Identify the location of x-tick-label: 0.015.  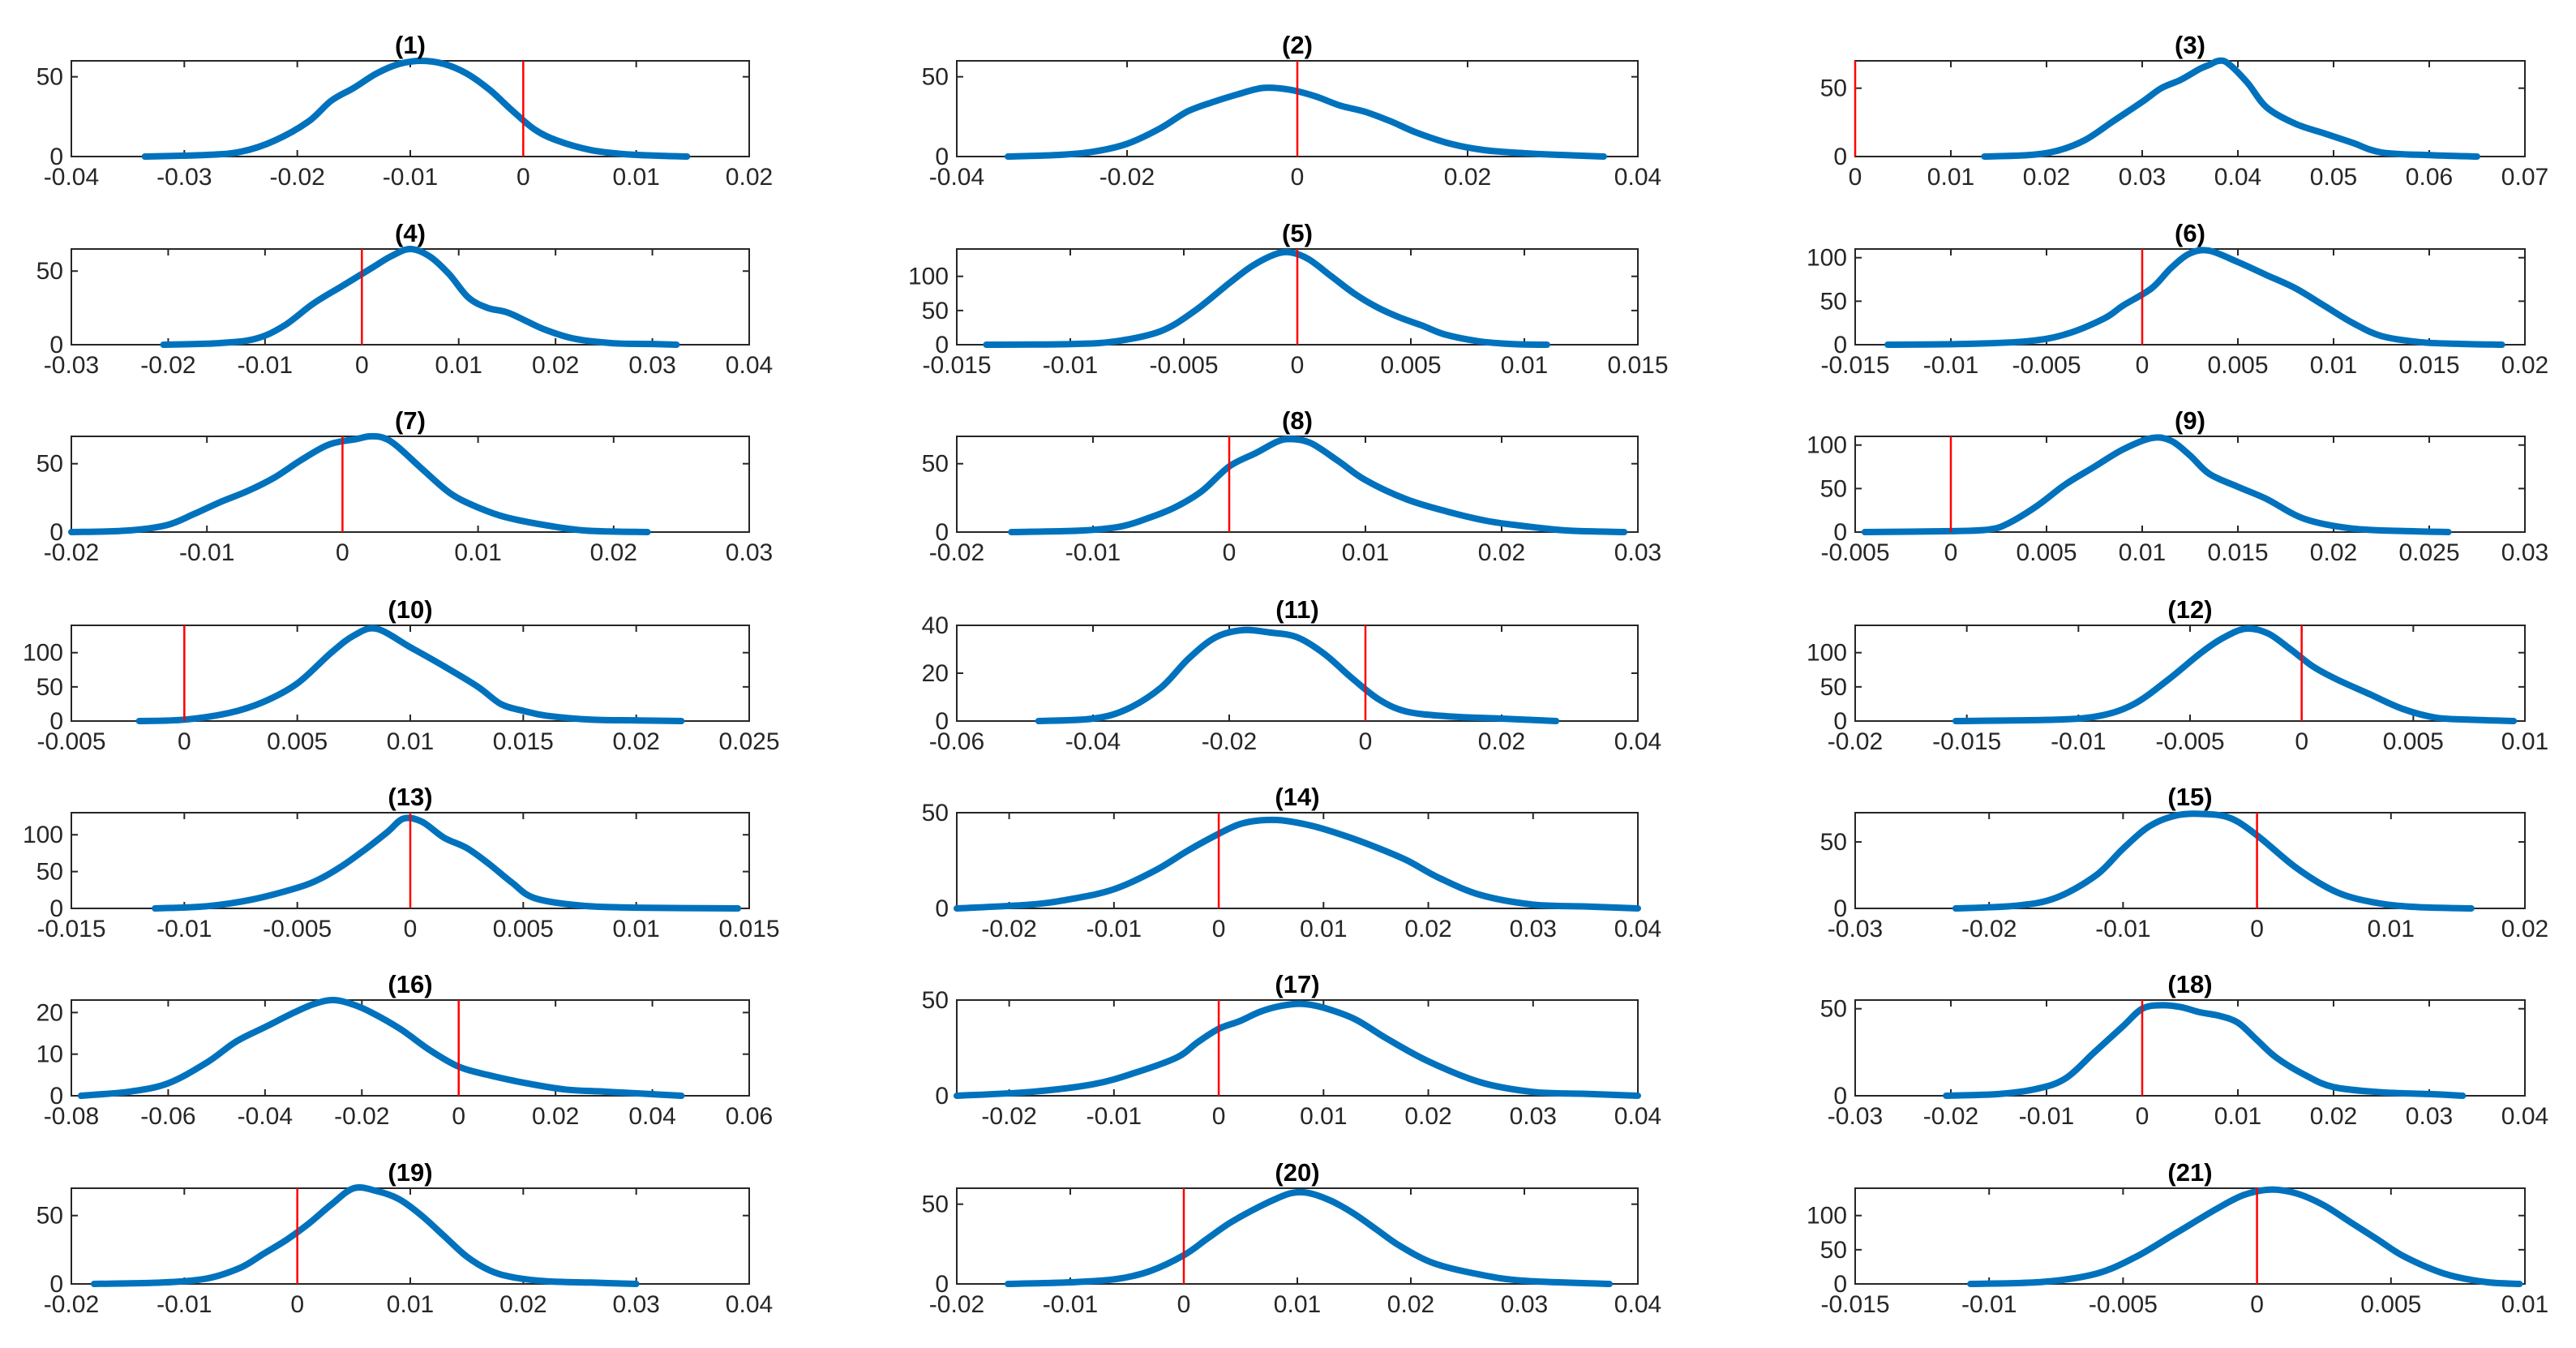
(2237, 552).